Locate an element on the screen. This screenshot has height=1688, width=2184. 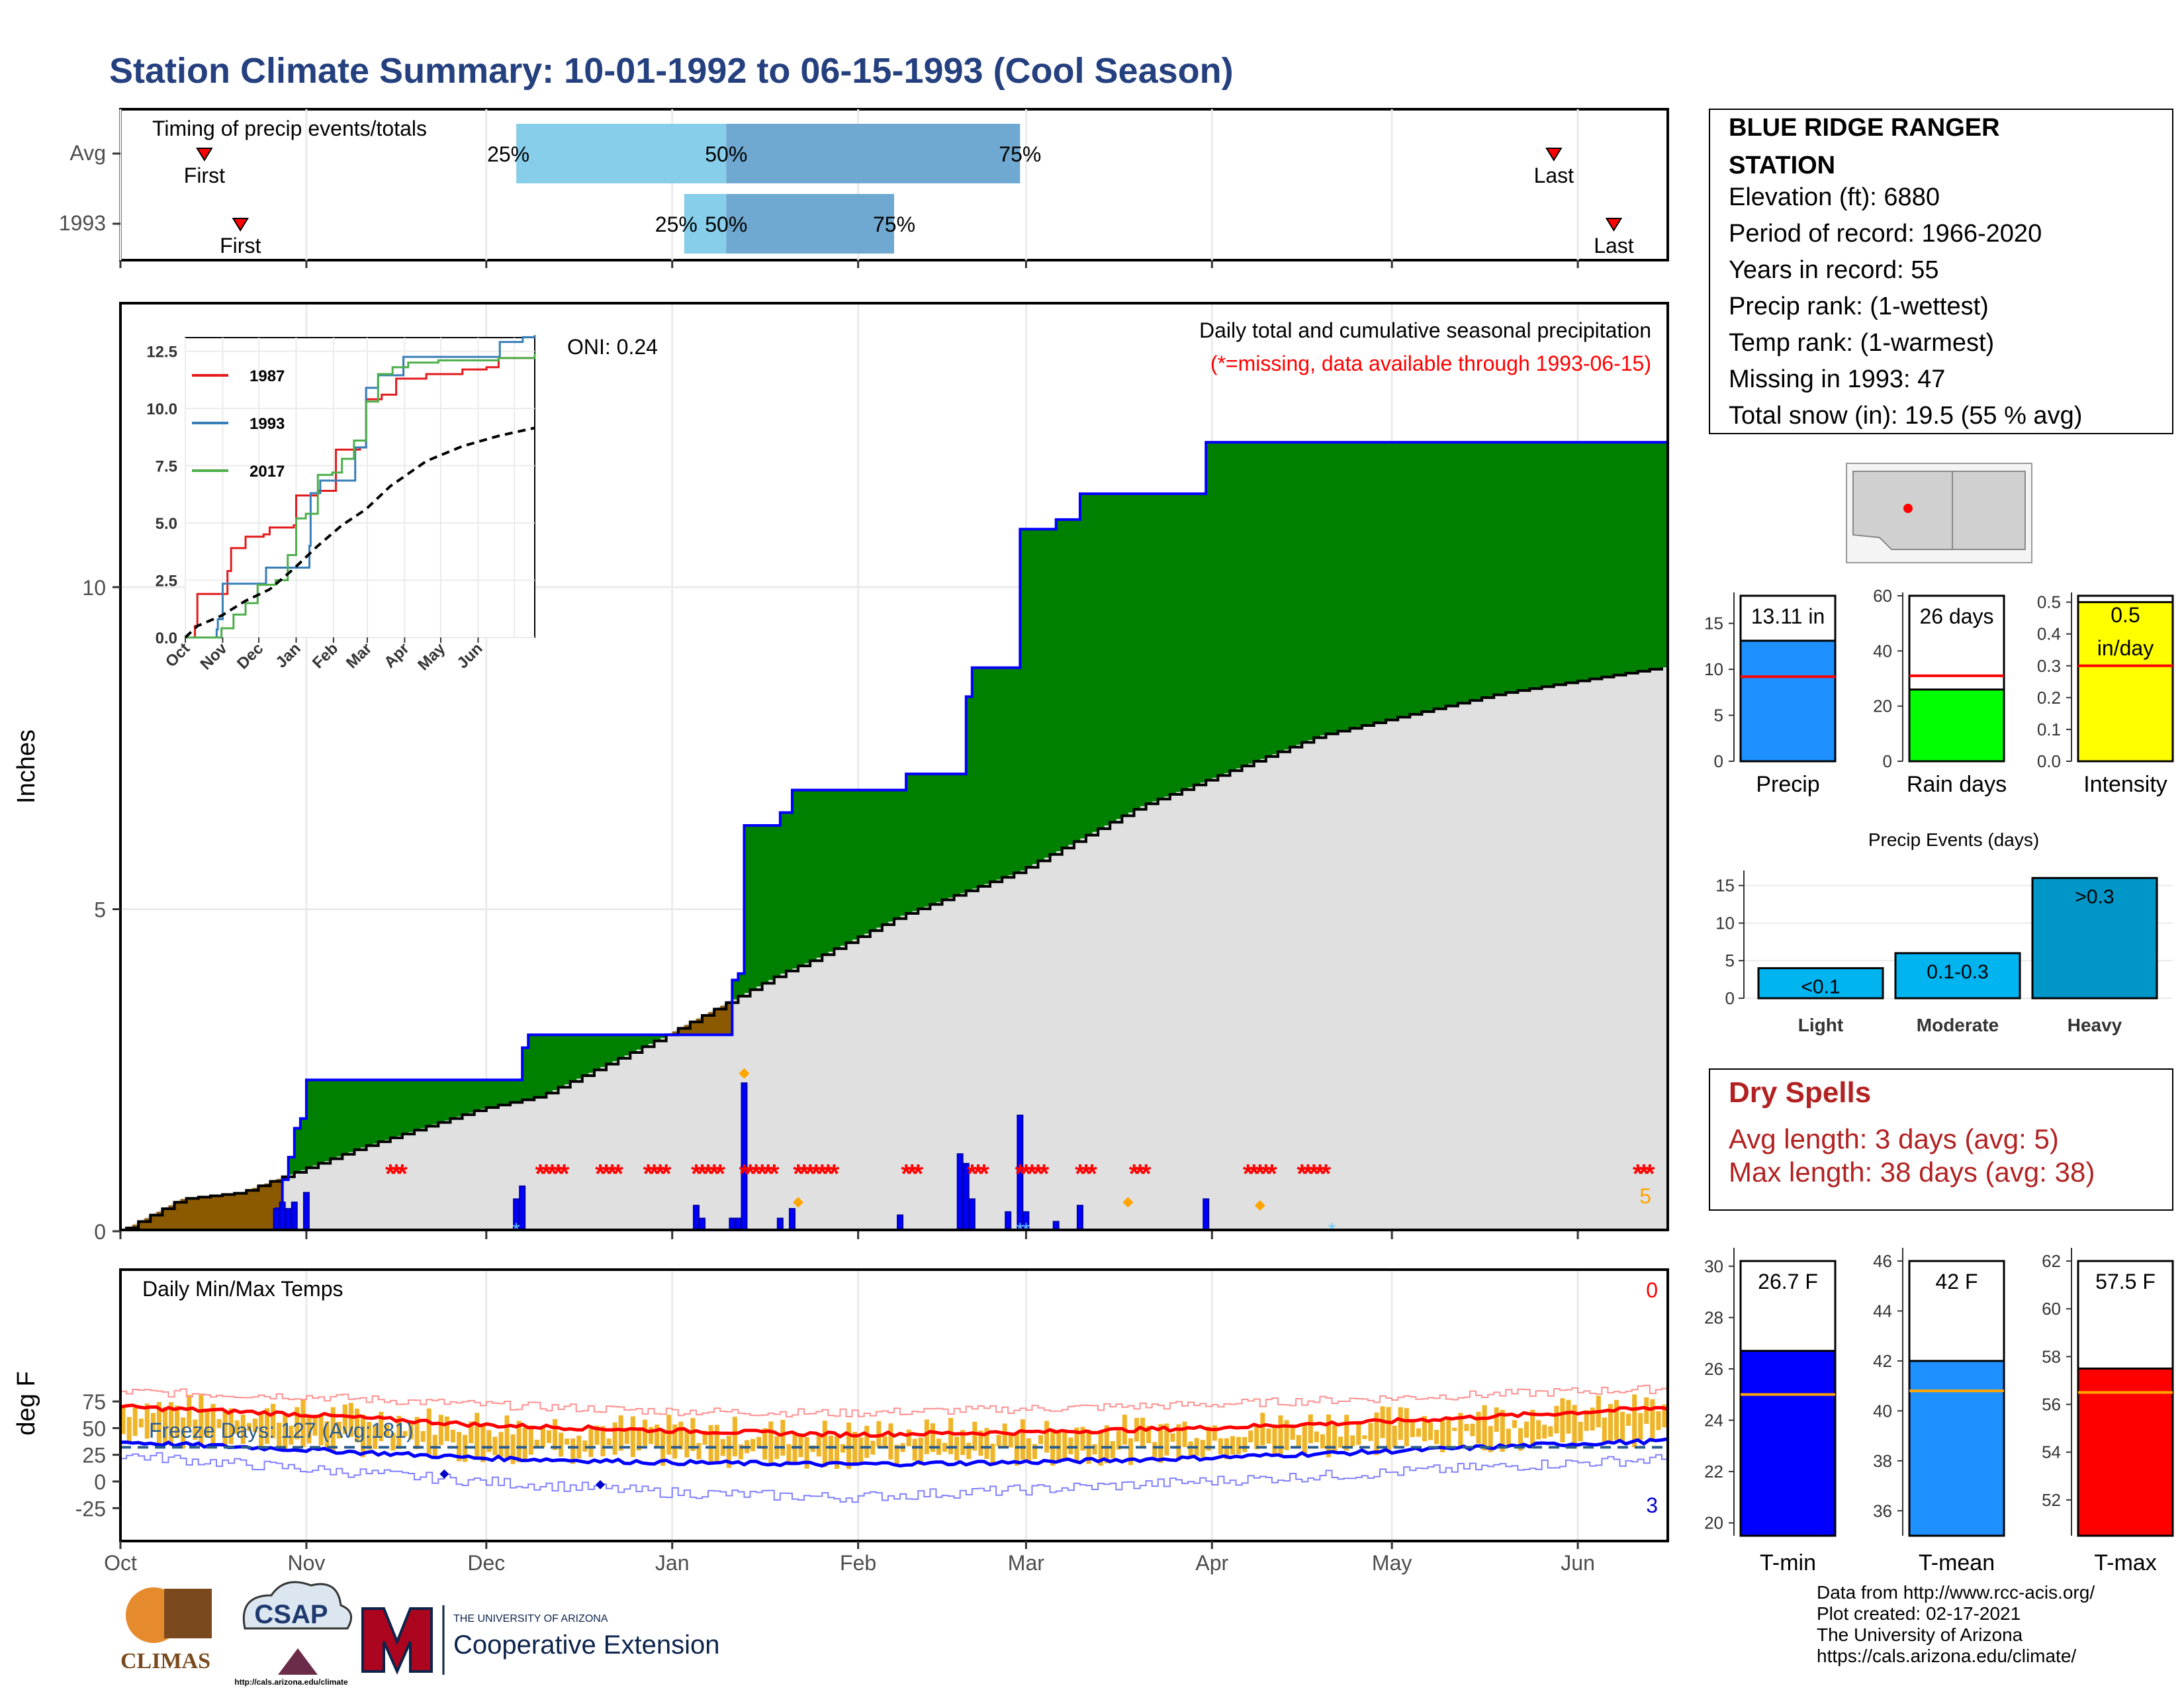
csap-logo-mountain is located at coordinates (298, 1661).